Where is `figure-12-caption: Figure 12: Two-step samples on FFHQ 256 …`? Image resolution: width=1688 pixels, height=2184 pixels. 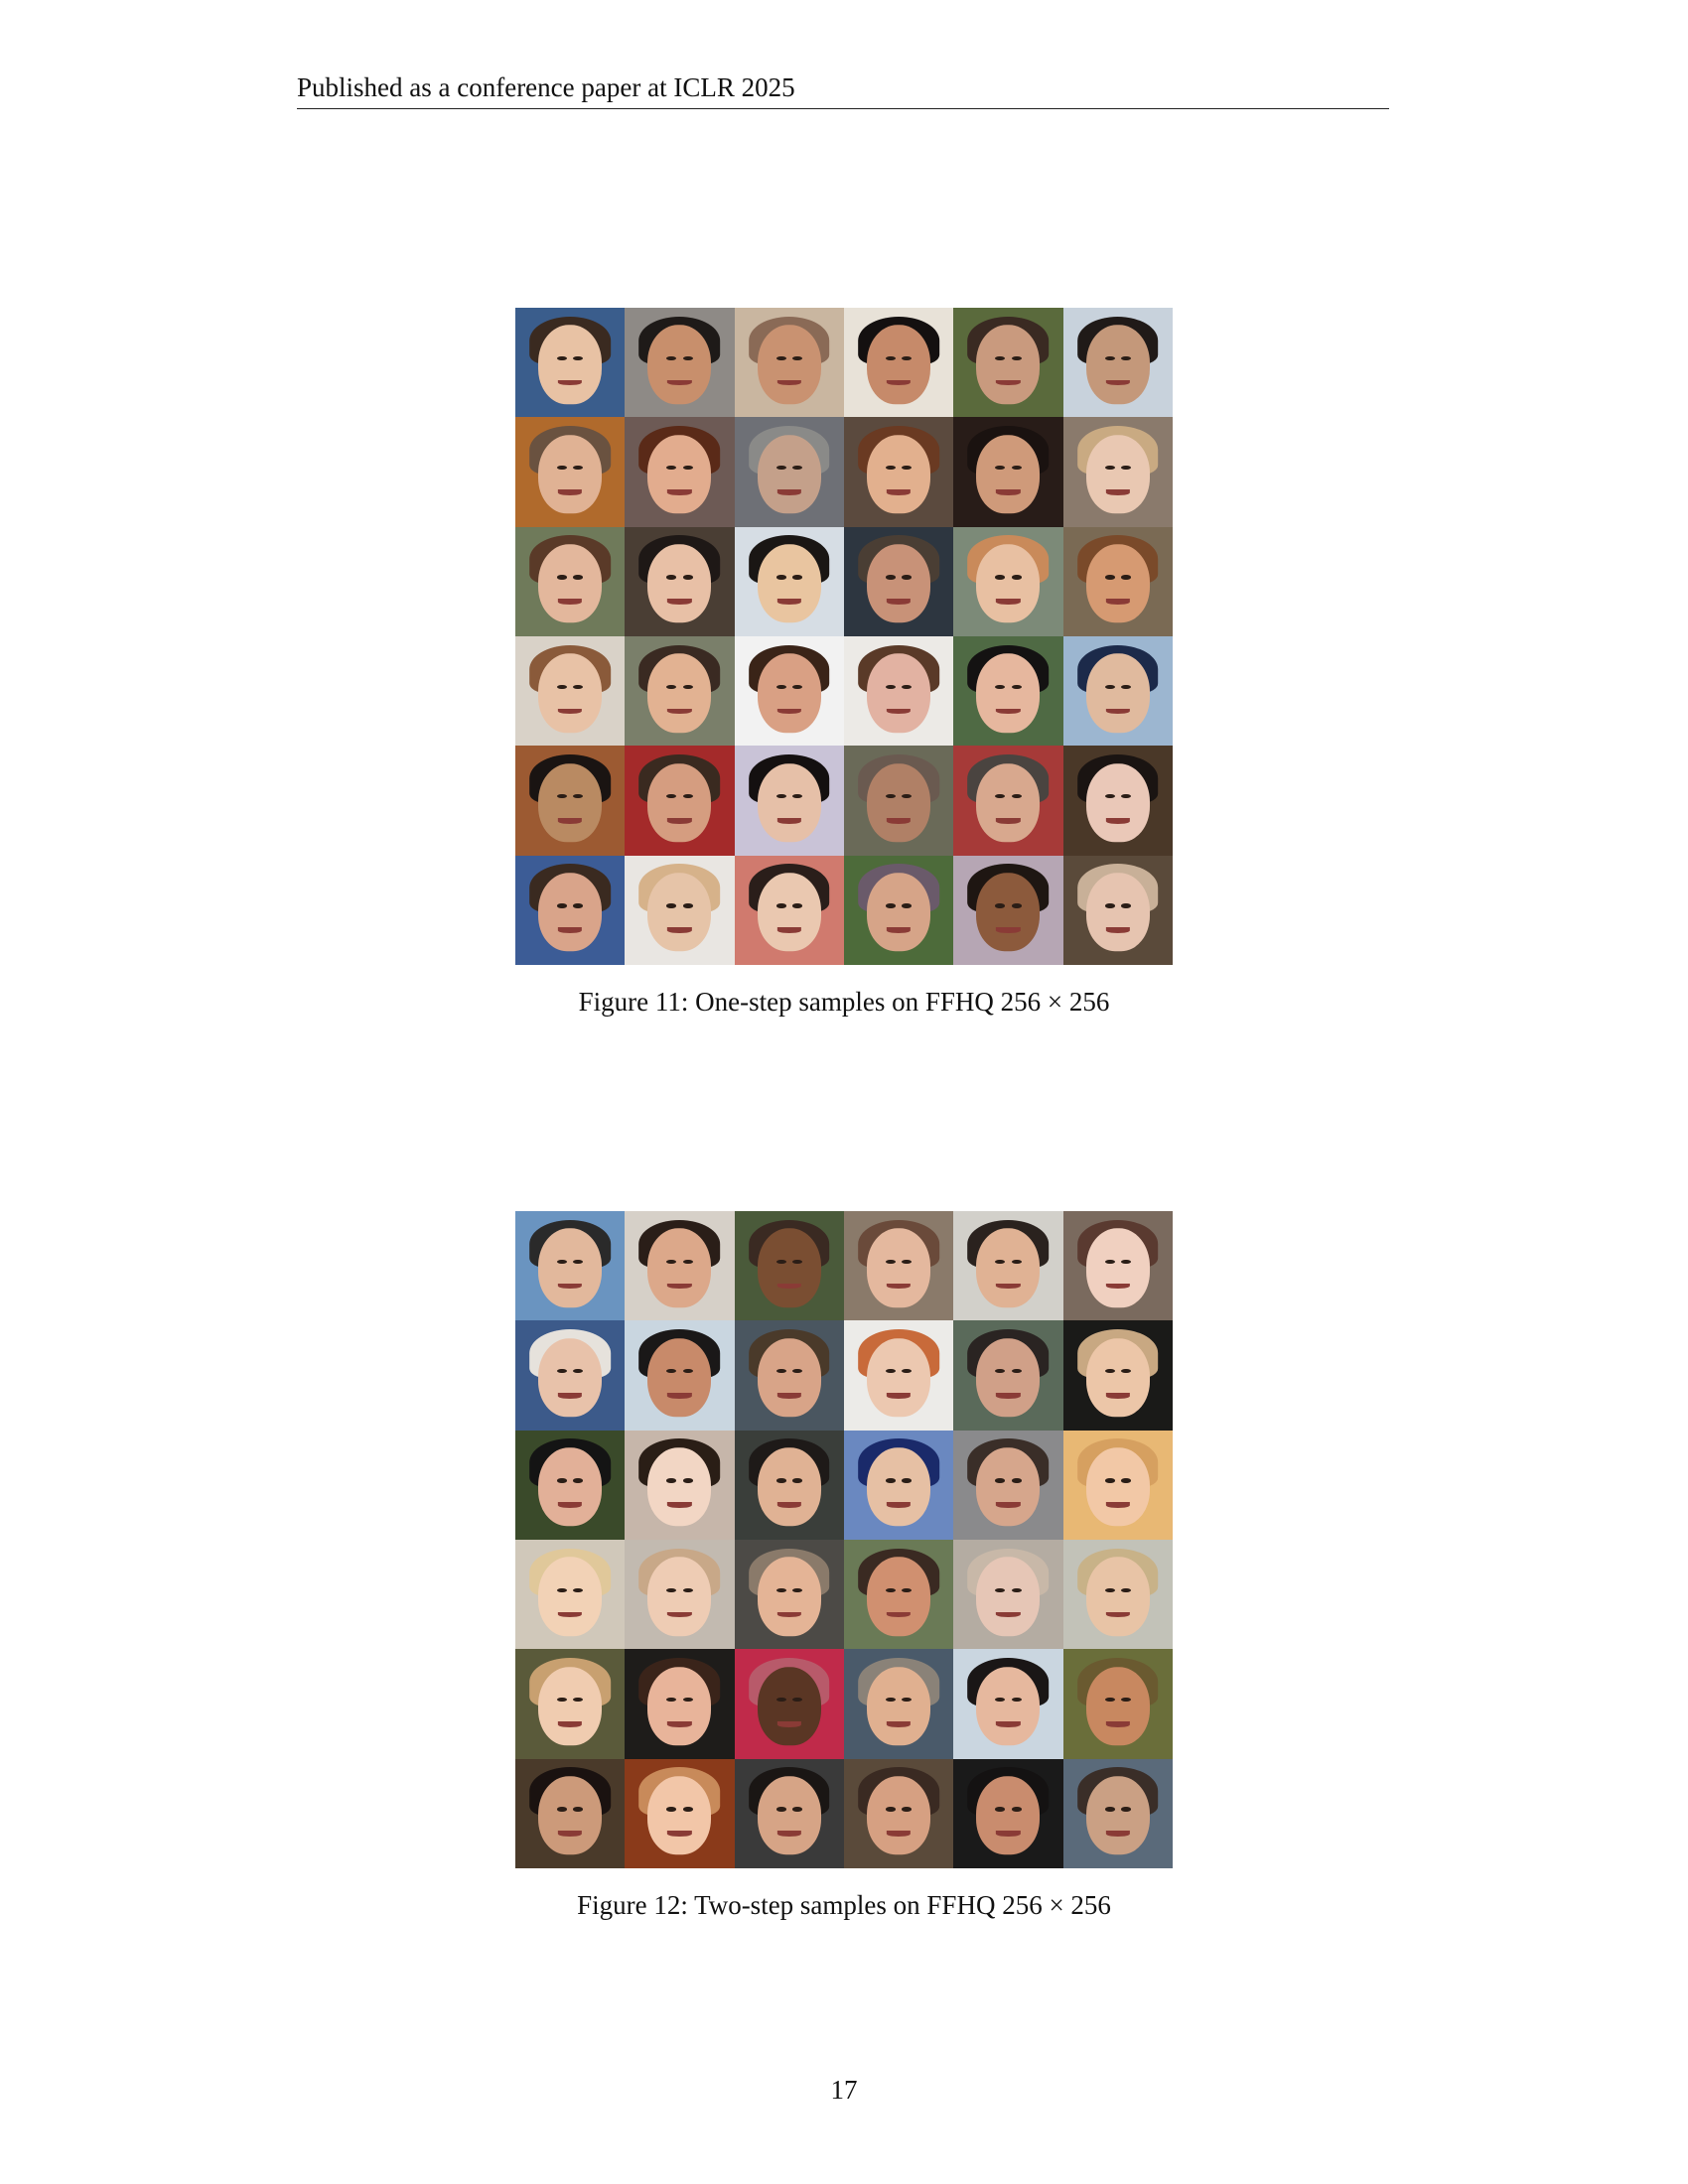 figure-12-caption: Figure 12: Two-step samples on FFHQ 256 … is located at coordinates (844, 1905).